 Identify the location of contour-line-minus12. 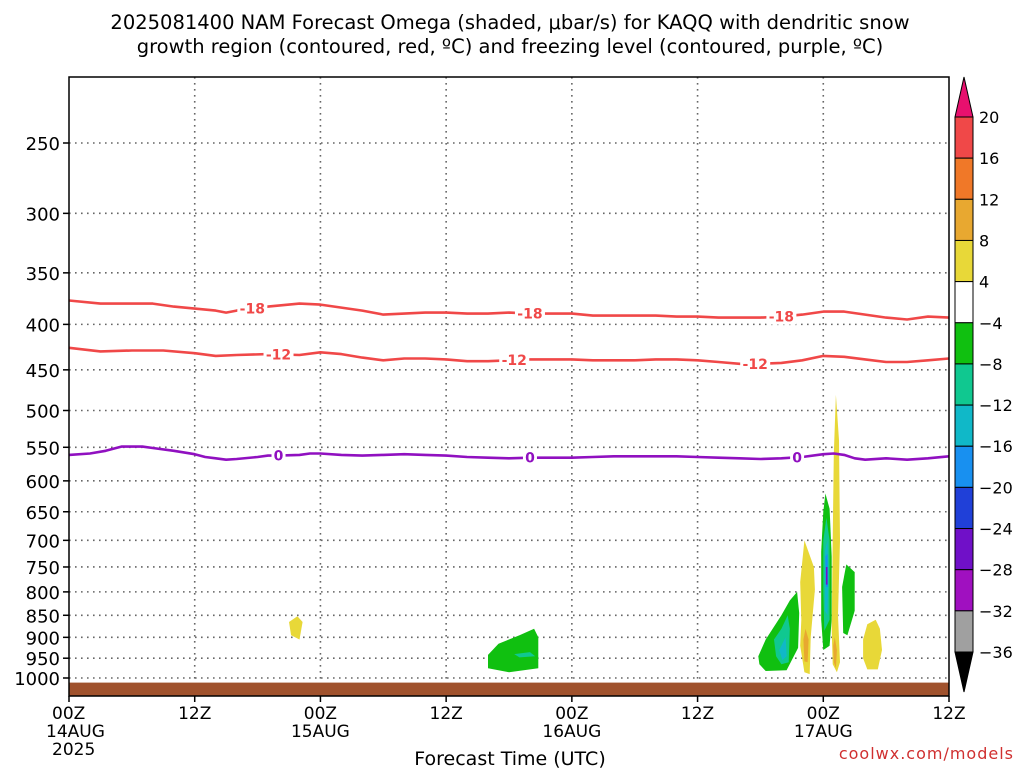
(509, 356).